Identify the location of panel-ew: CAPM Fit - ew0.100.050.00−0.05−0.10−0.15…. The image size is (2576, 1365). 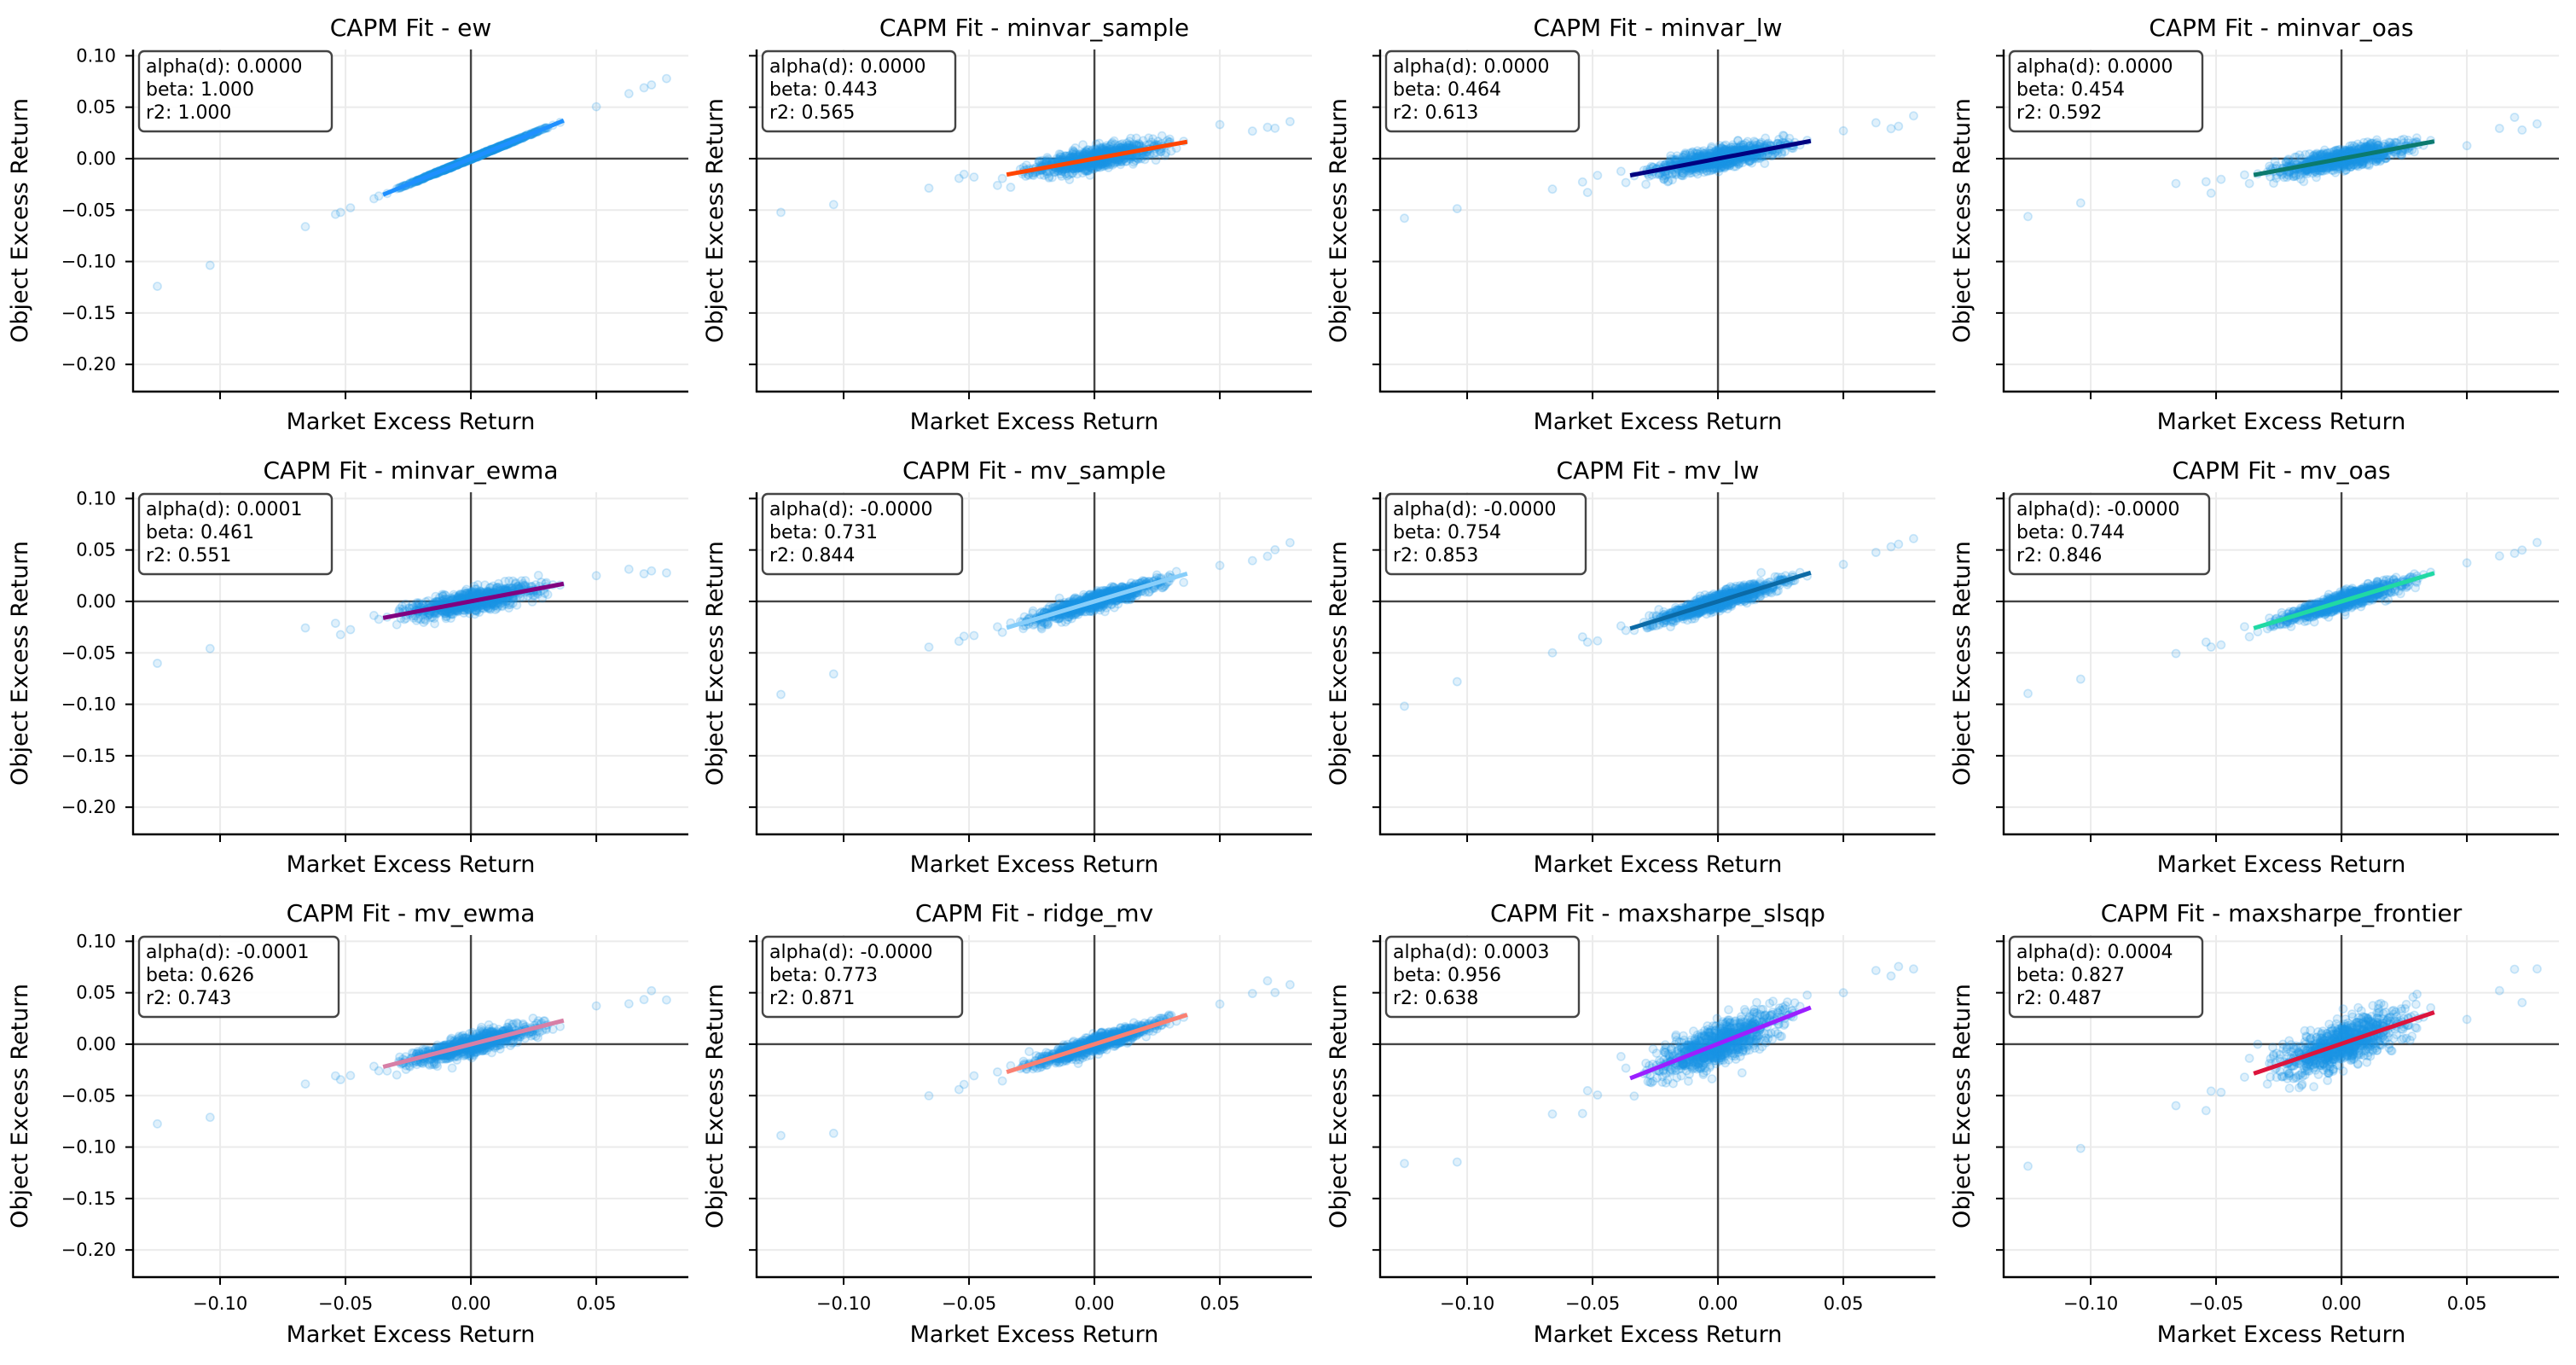
(347, 225).